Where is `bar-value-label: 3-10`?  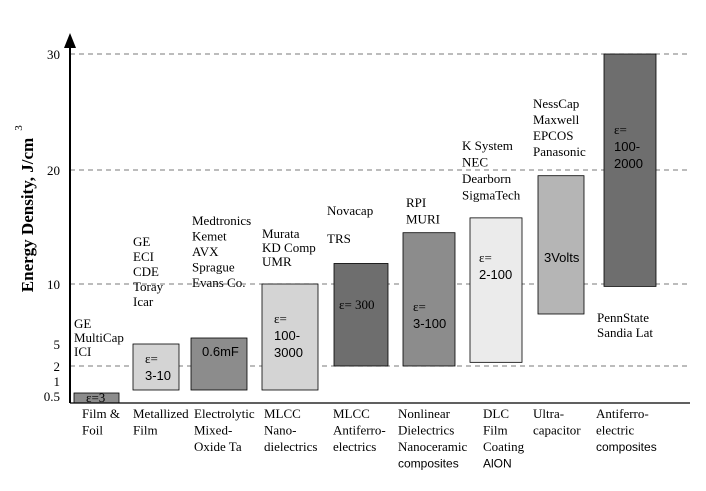 bar-value-label: 3-10 is located at coordinates (158, 375).